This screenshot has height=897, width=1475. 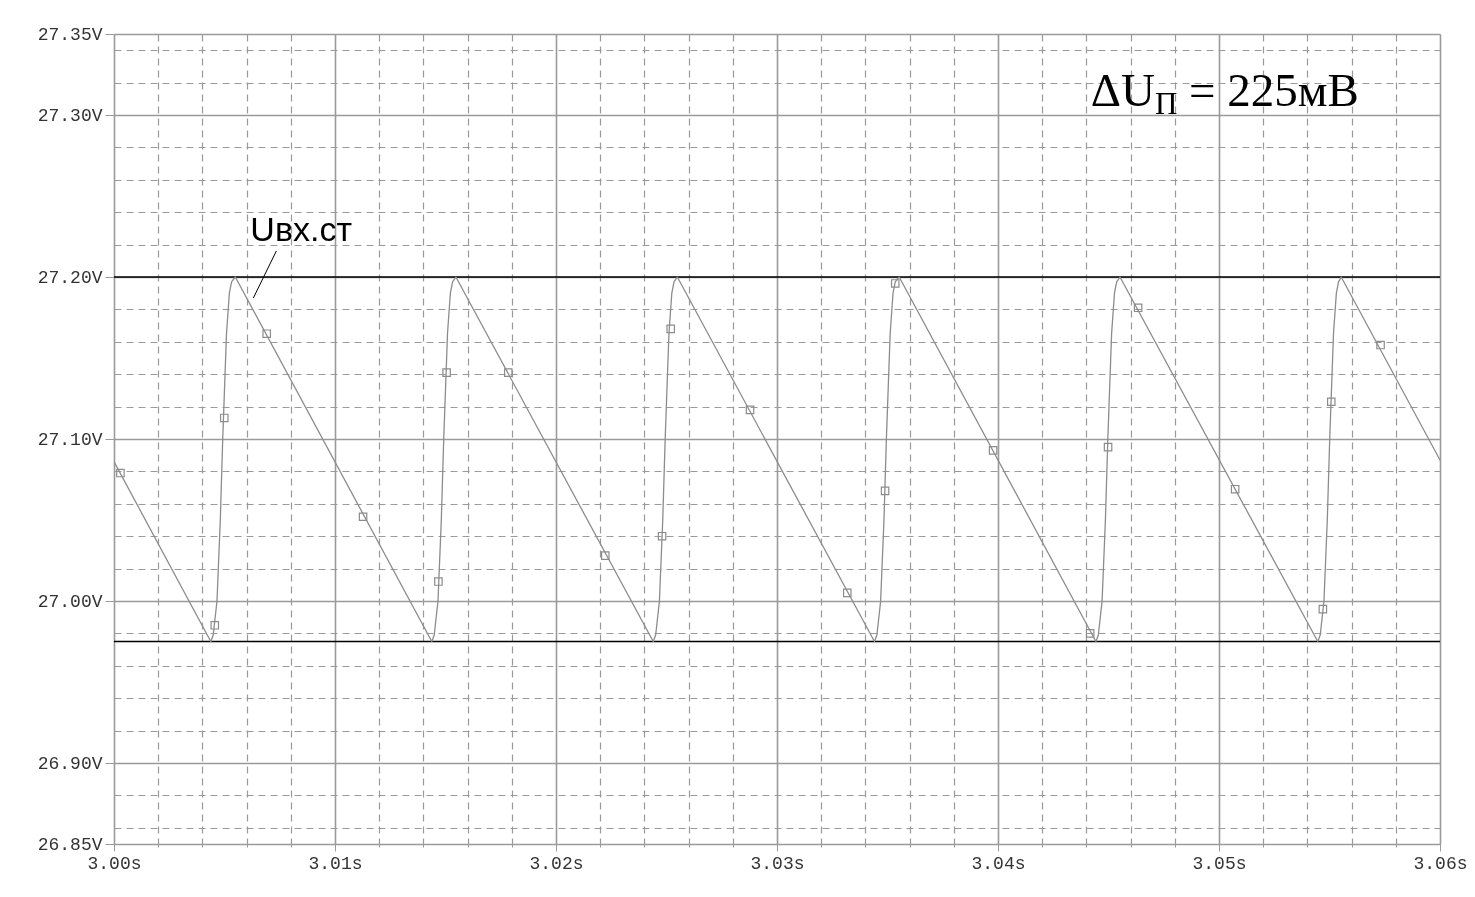 I want to click on y-tick-label: 27.00V, so click(x=70, y=601).